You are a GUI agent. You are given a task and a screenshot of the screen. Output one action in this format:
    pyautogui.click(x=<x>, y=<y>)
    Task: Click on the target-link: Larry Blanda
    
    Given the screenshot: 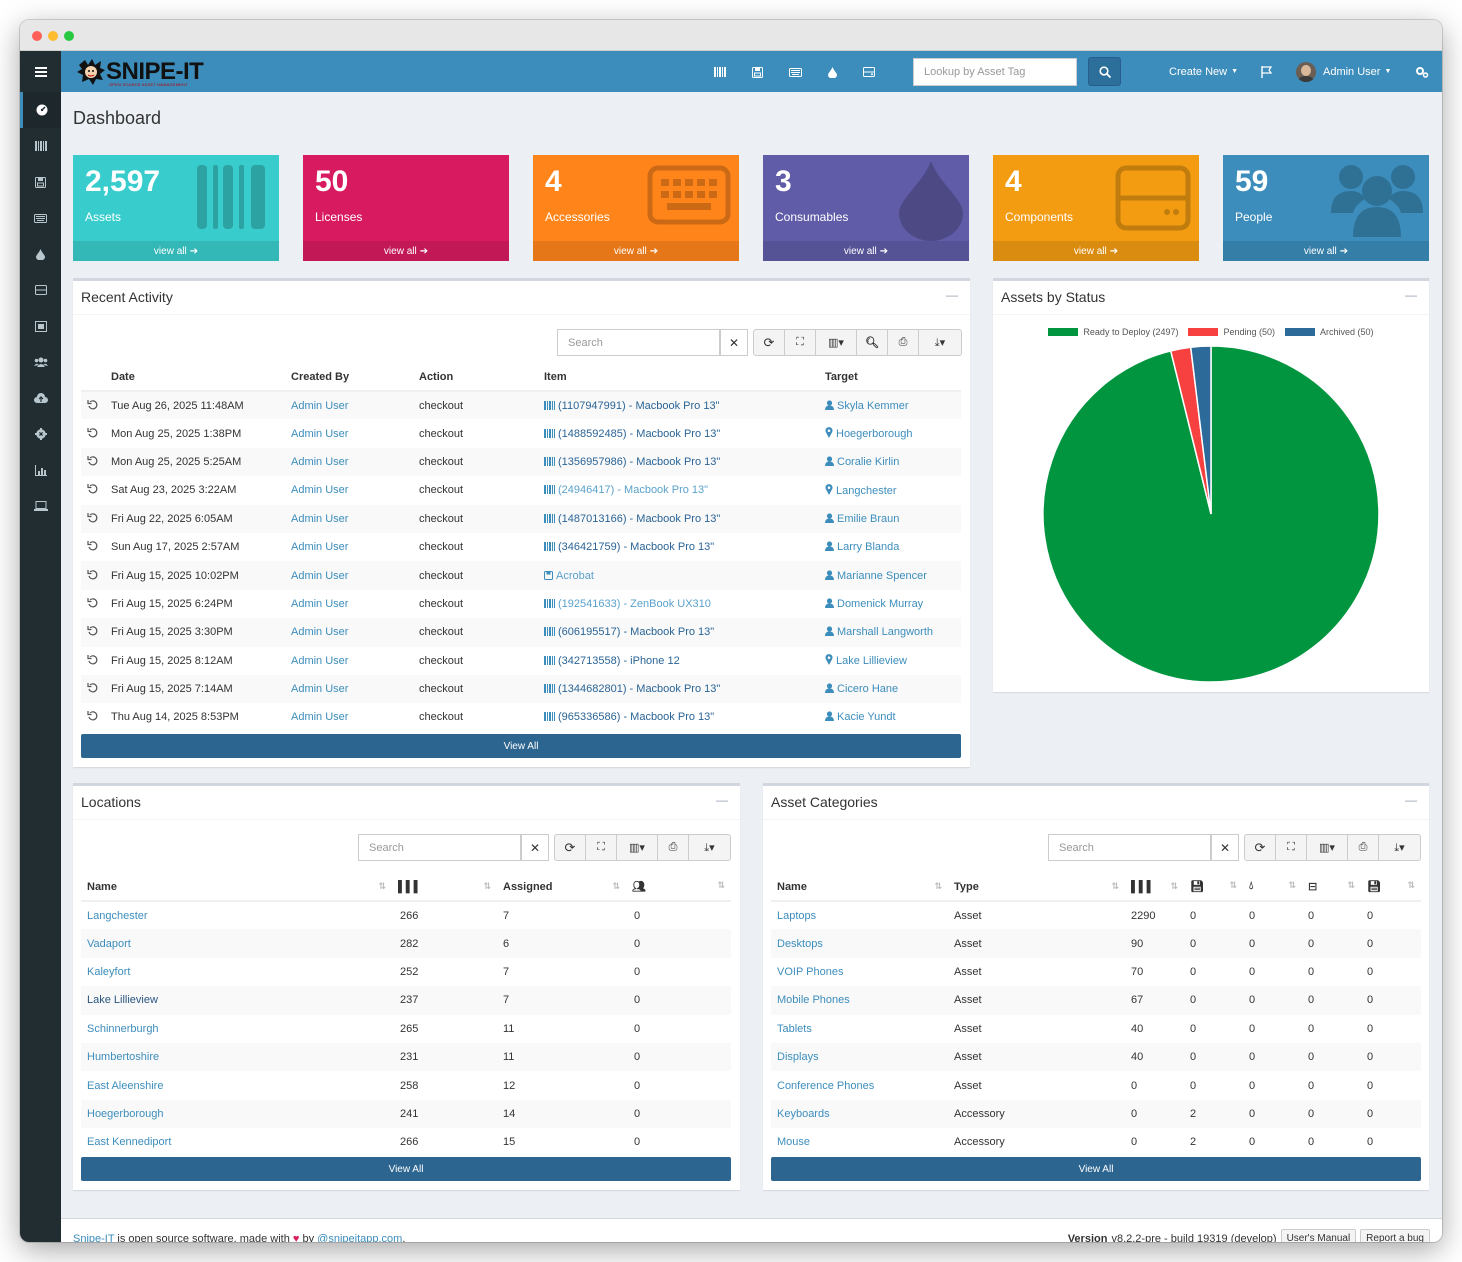 What is the action you would take?
    pyautogui.click(x=868, y=547)
    